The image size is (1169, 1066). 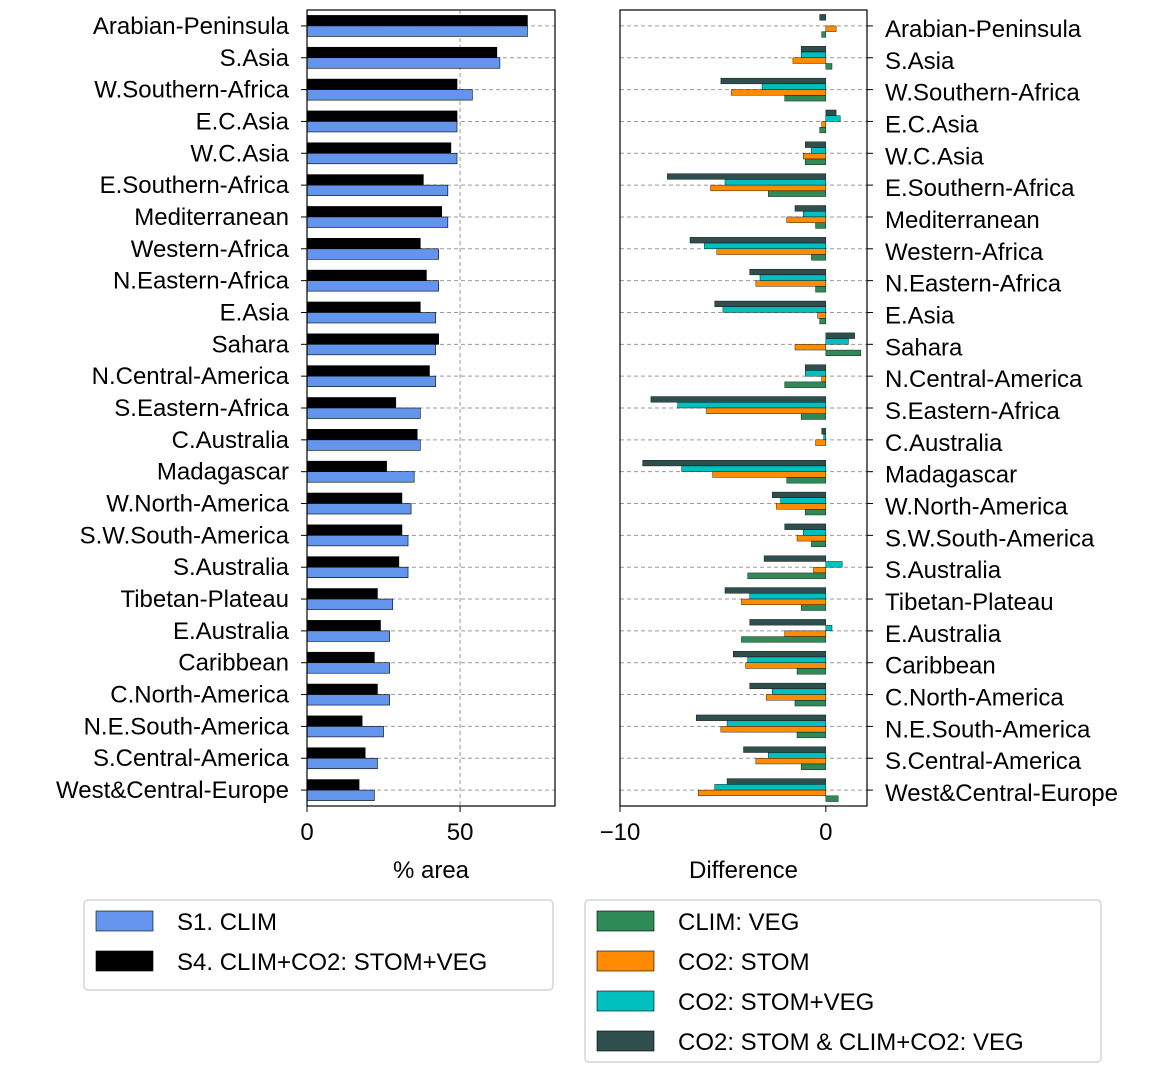 I want to click on bar-s1-n-e-south-america, so click(x=345, y=732).